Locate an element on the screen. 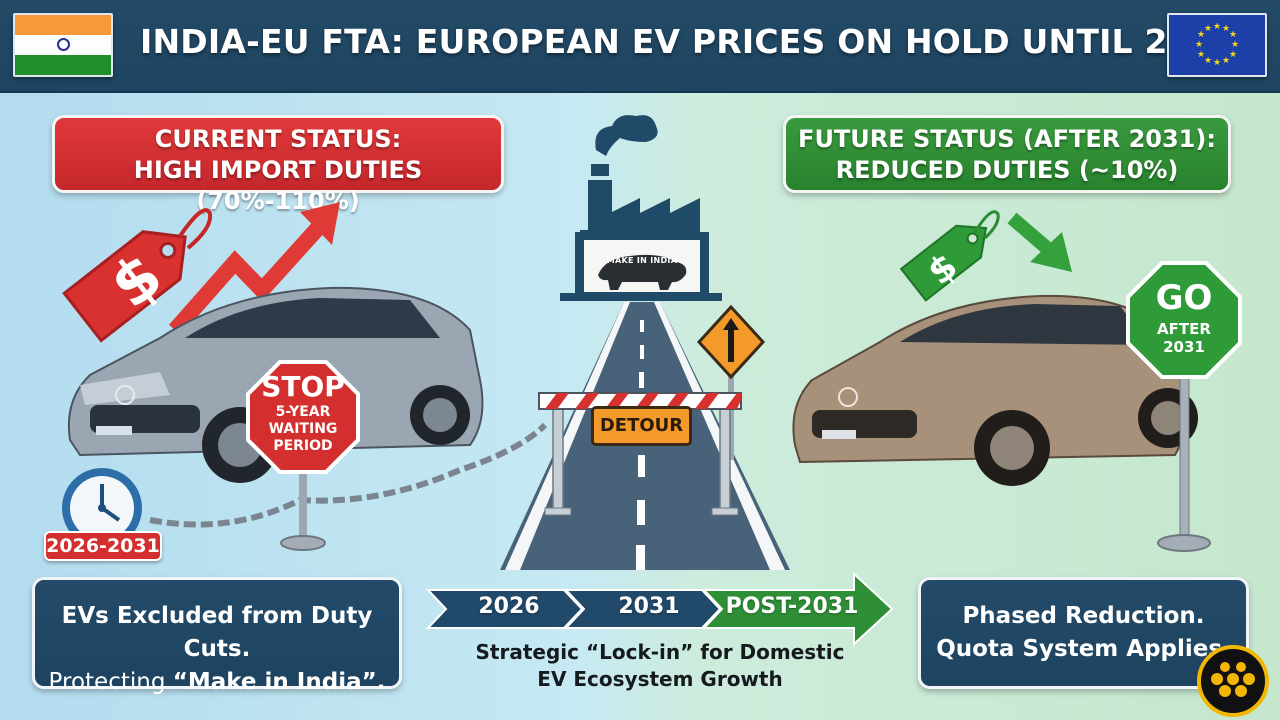  go-sign-line1: AFTER is located at coordinates (1184, 329).